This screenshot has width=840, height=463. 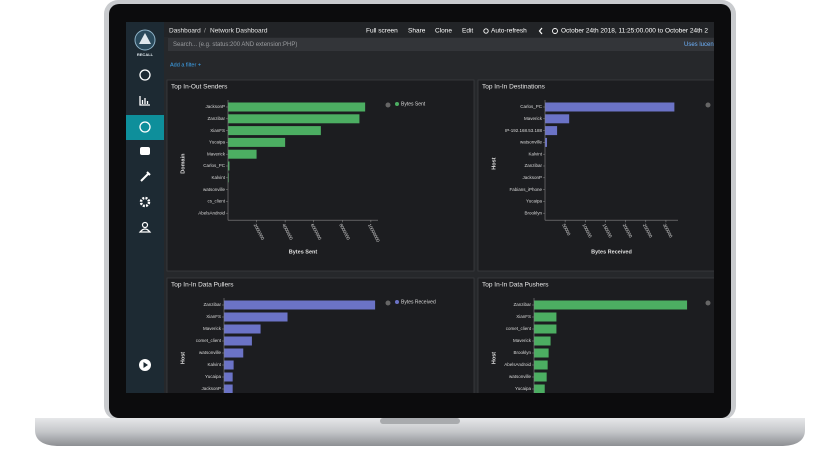 What do you see at coordinates (443, 31) in the screenshot?
I see `header-action: Clone` at bounding box center [443, 31].